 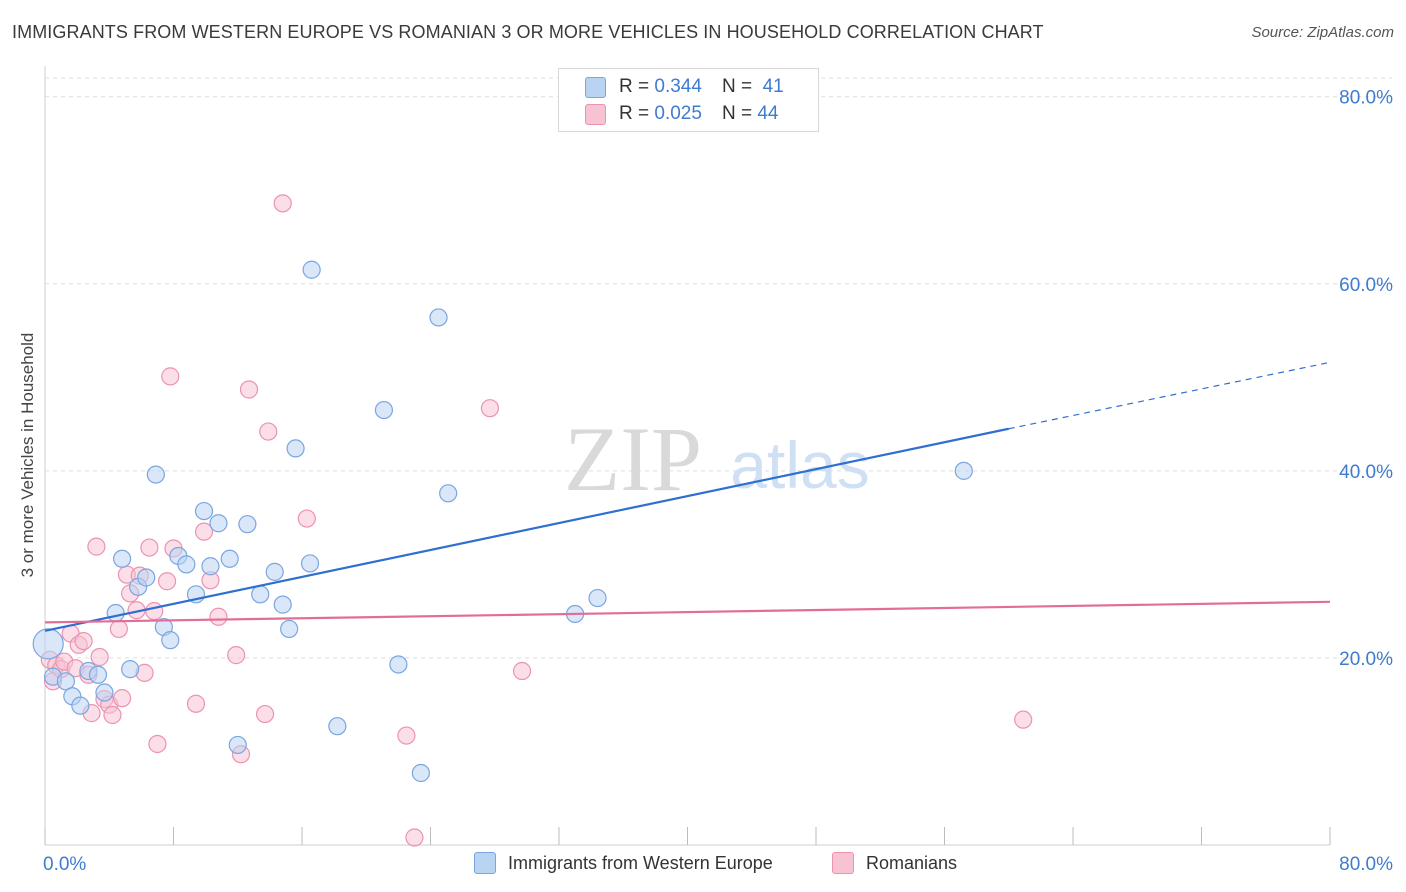 What do you see at coordinates (678, 86) in the screenshot?
I see `legend-r-value: 0.344` at bounding box center [678, 86].